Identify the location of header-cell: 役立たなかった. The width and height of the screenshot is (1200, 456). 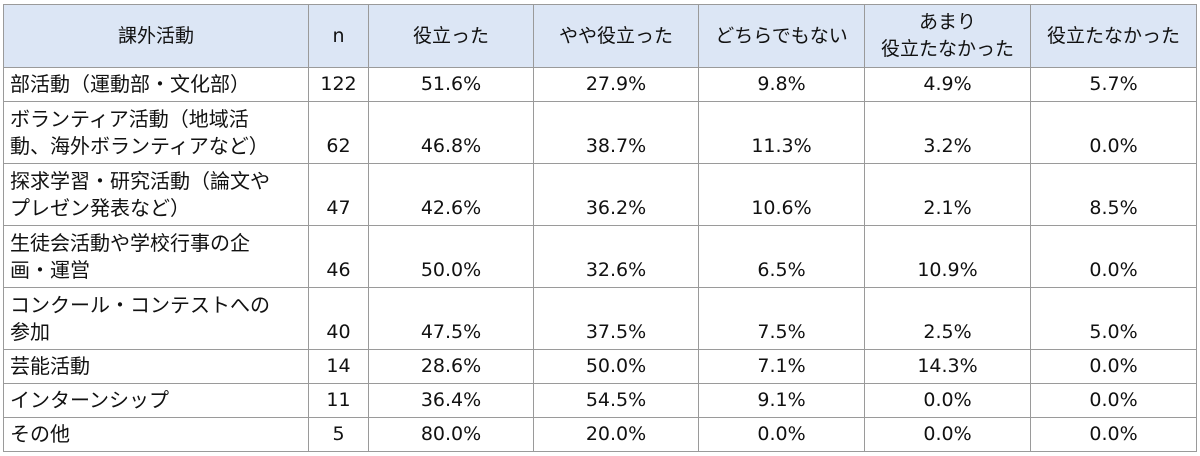
(1113, 36).